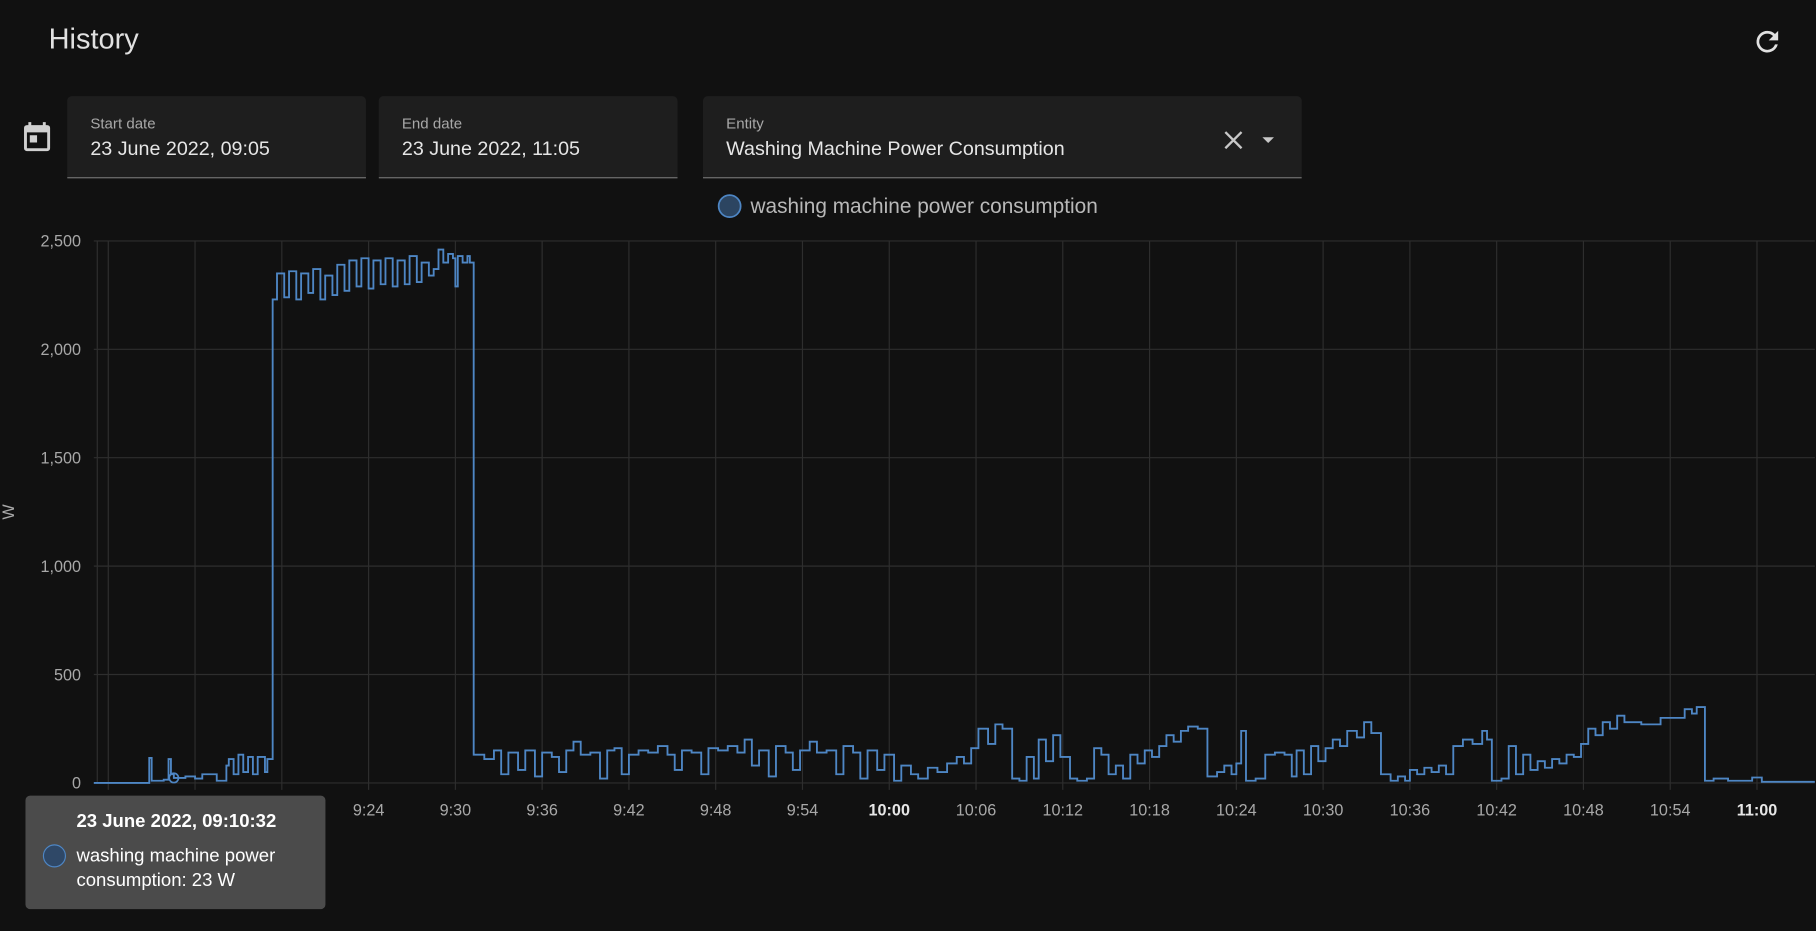 Image resolution: width=1816 pixels, height=931 pixels. What do you see at coordinates (1323, 810) in the screenshot?
I see `x-tick-label: 10:30` at bounding box center [1323, 810].